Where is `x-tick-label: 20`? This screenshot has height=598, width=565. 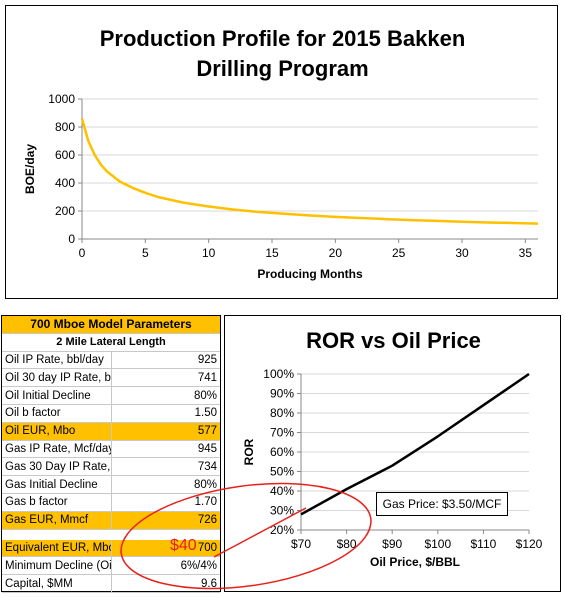
x-tick-label: 20 is located at coordinates (336, 253).